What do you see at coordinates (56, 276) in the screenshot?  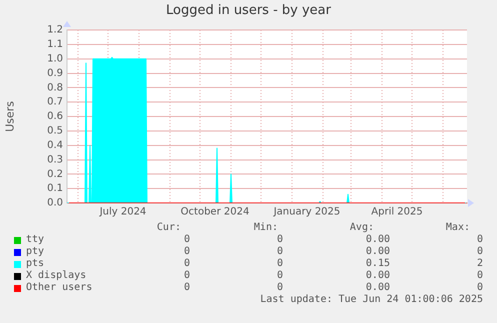 I see `legend-label: X displays` at bounding box center [56, 276].